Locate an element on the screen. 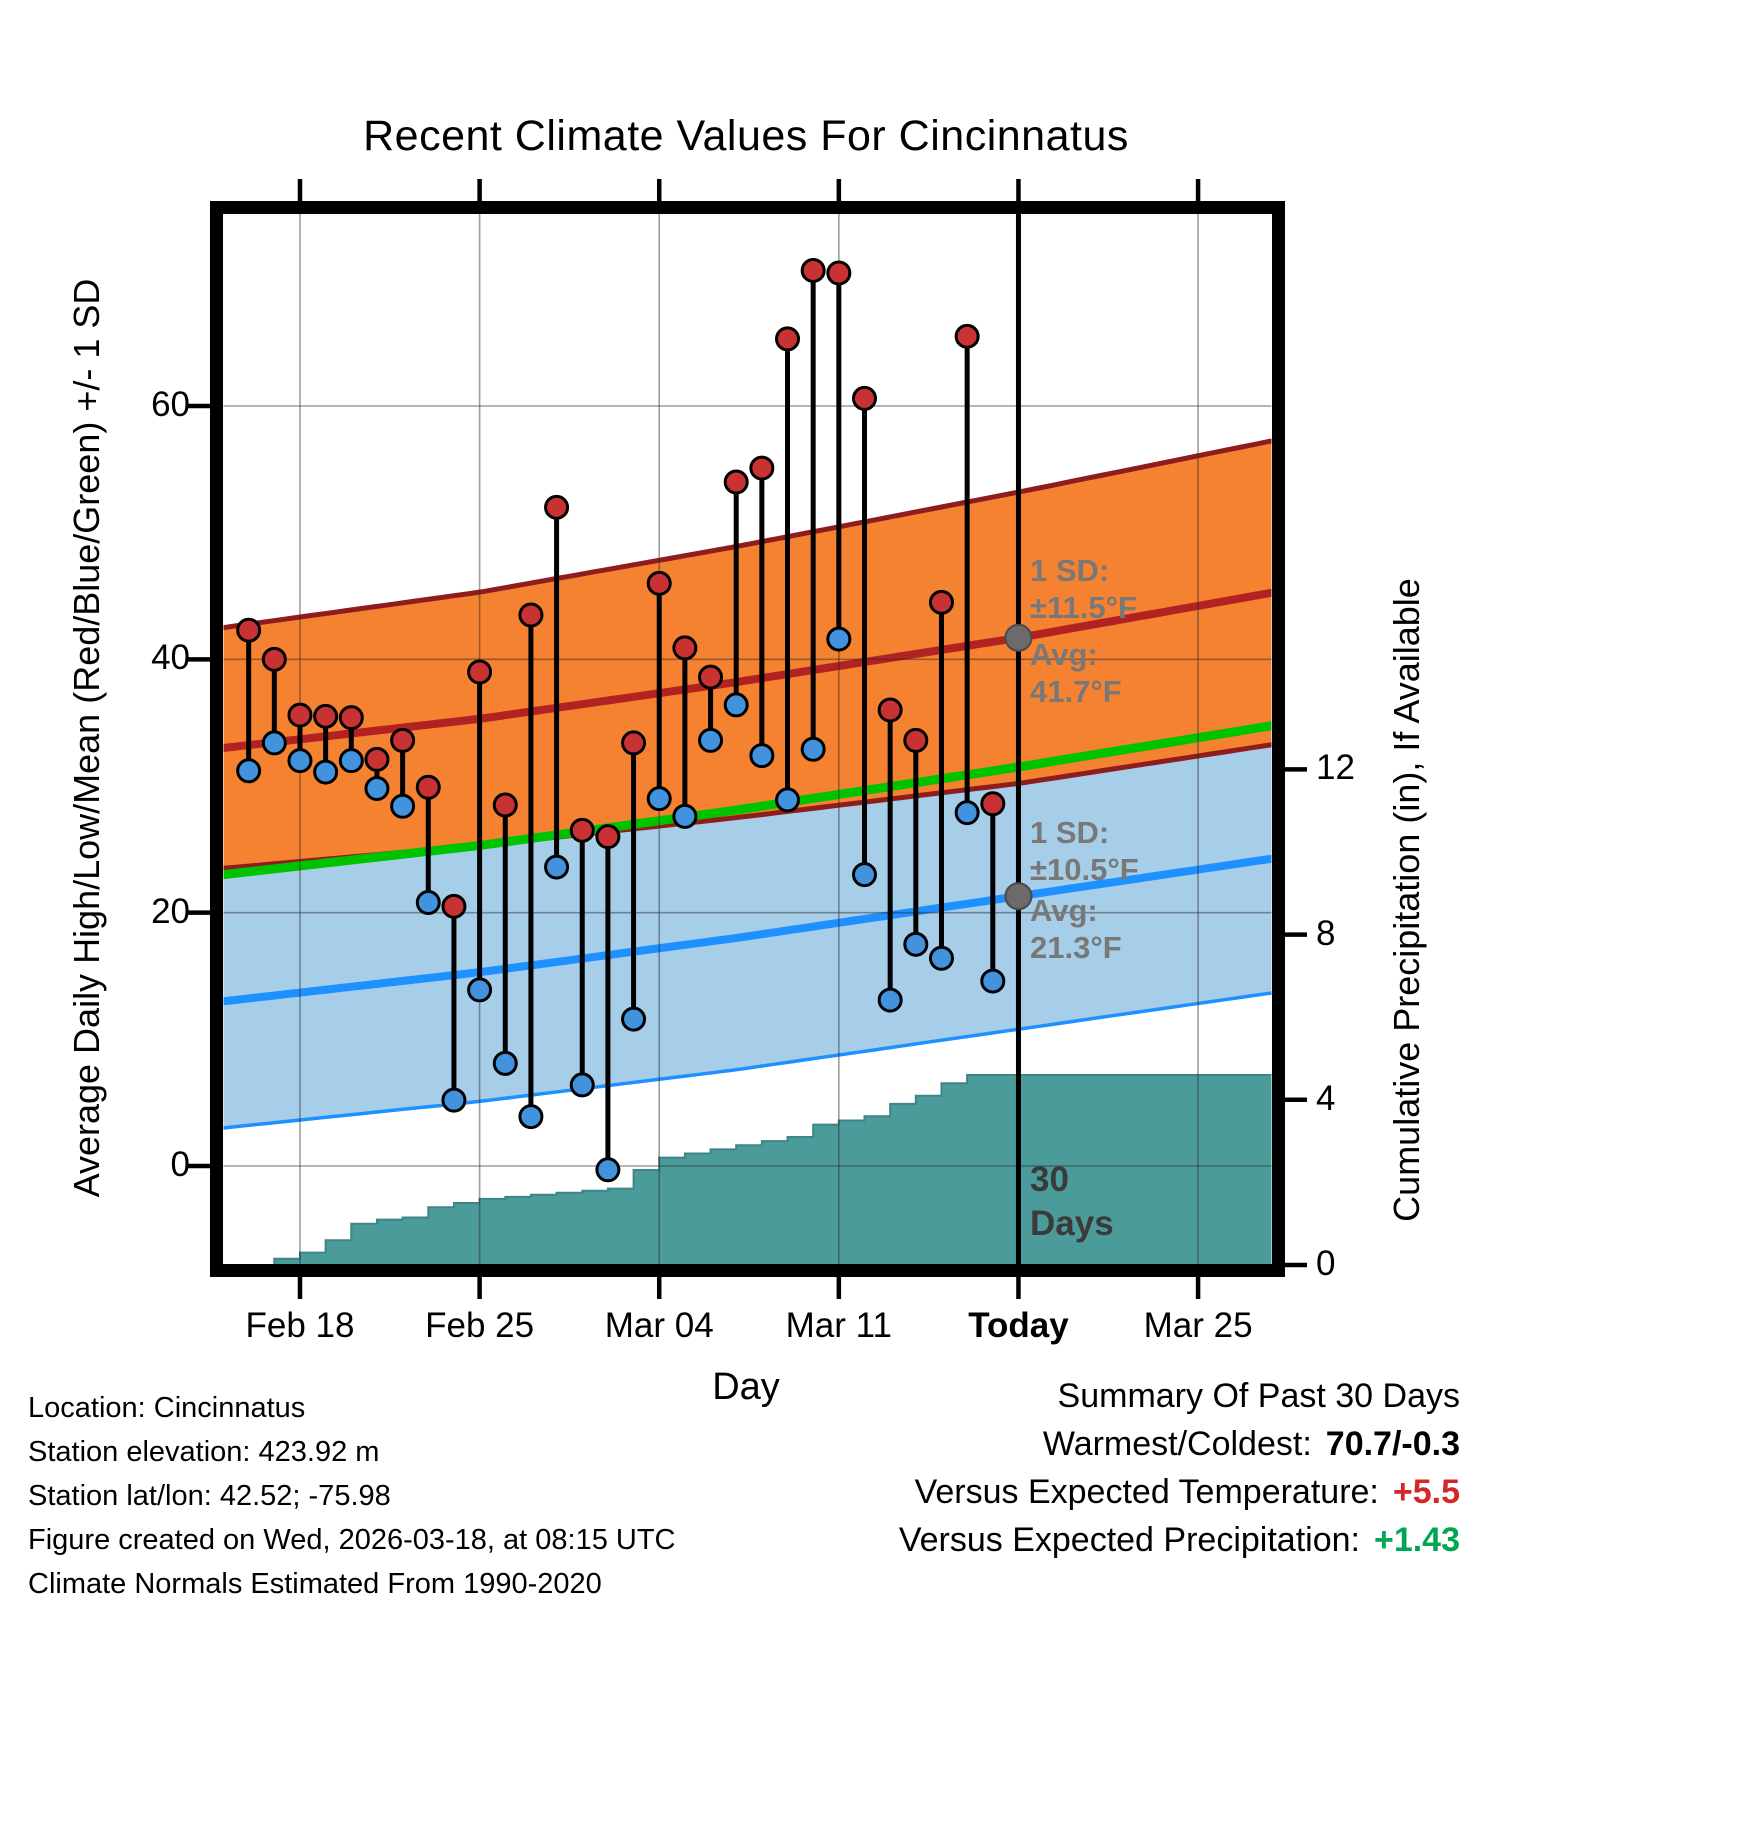 This screenshot has height=1828, width=1748. vs-precip-value: +1.43 is located at coordinates (1416, 1540).